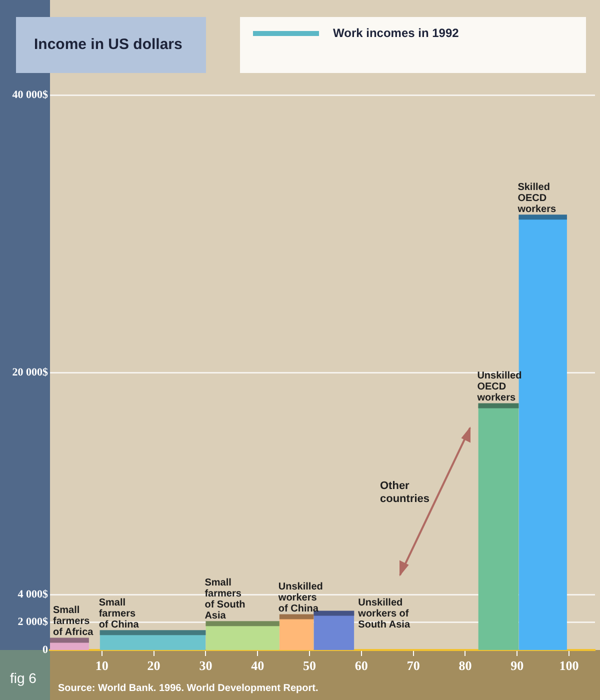  Describe the element at coordinates (111, 45) in the screenshot. I see `y-axis-title: Income in US dollars` at that location.